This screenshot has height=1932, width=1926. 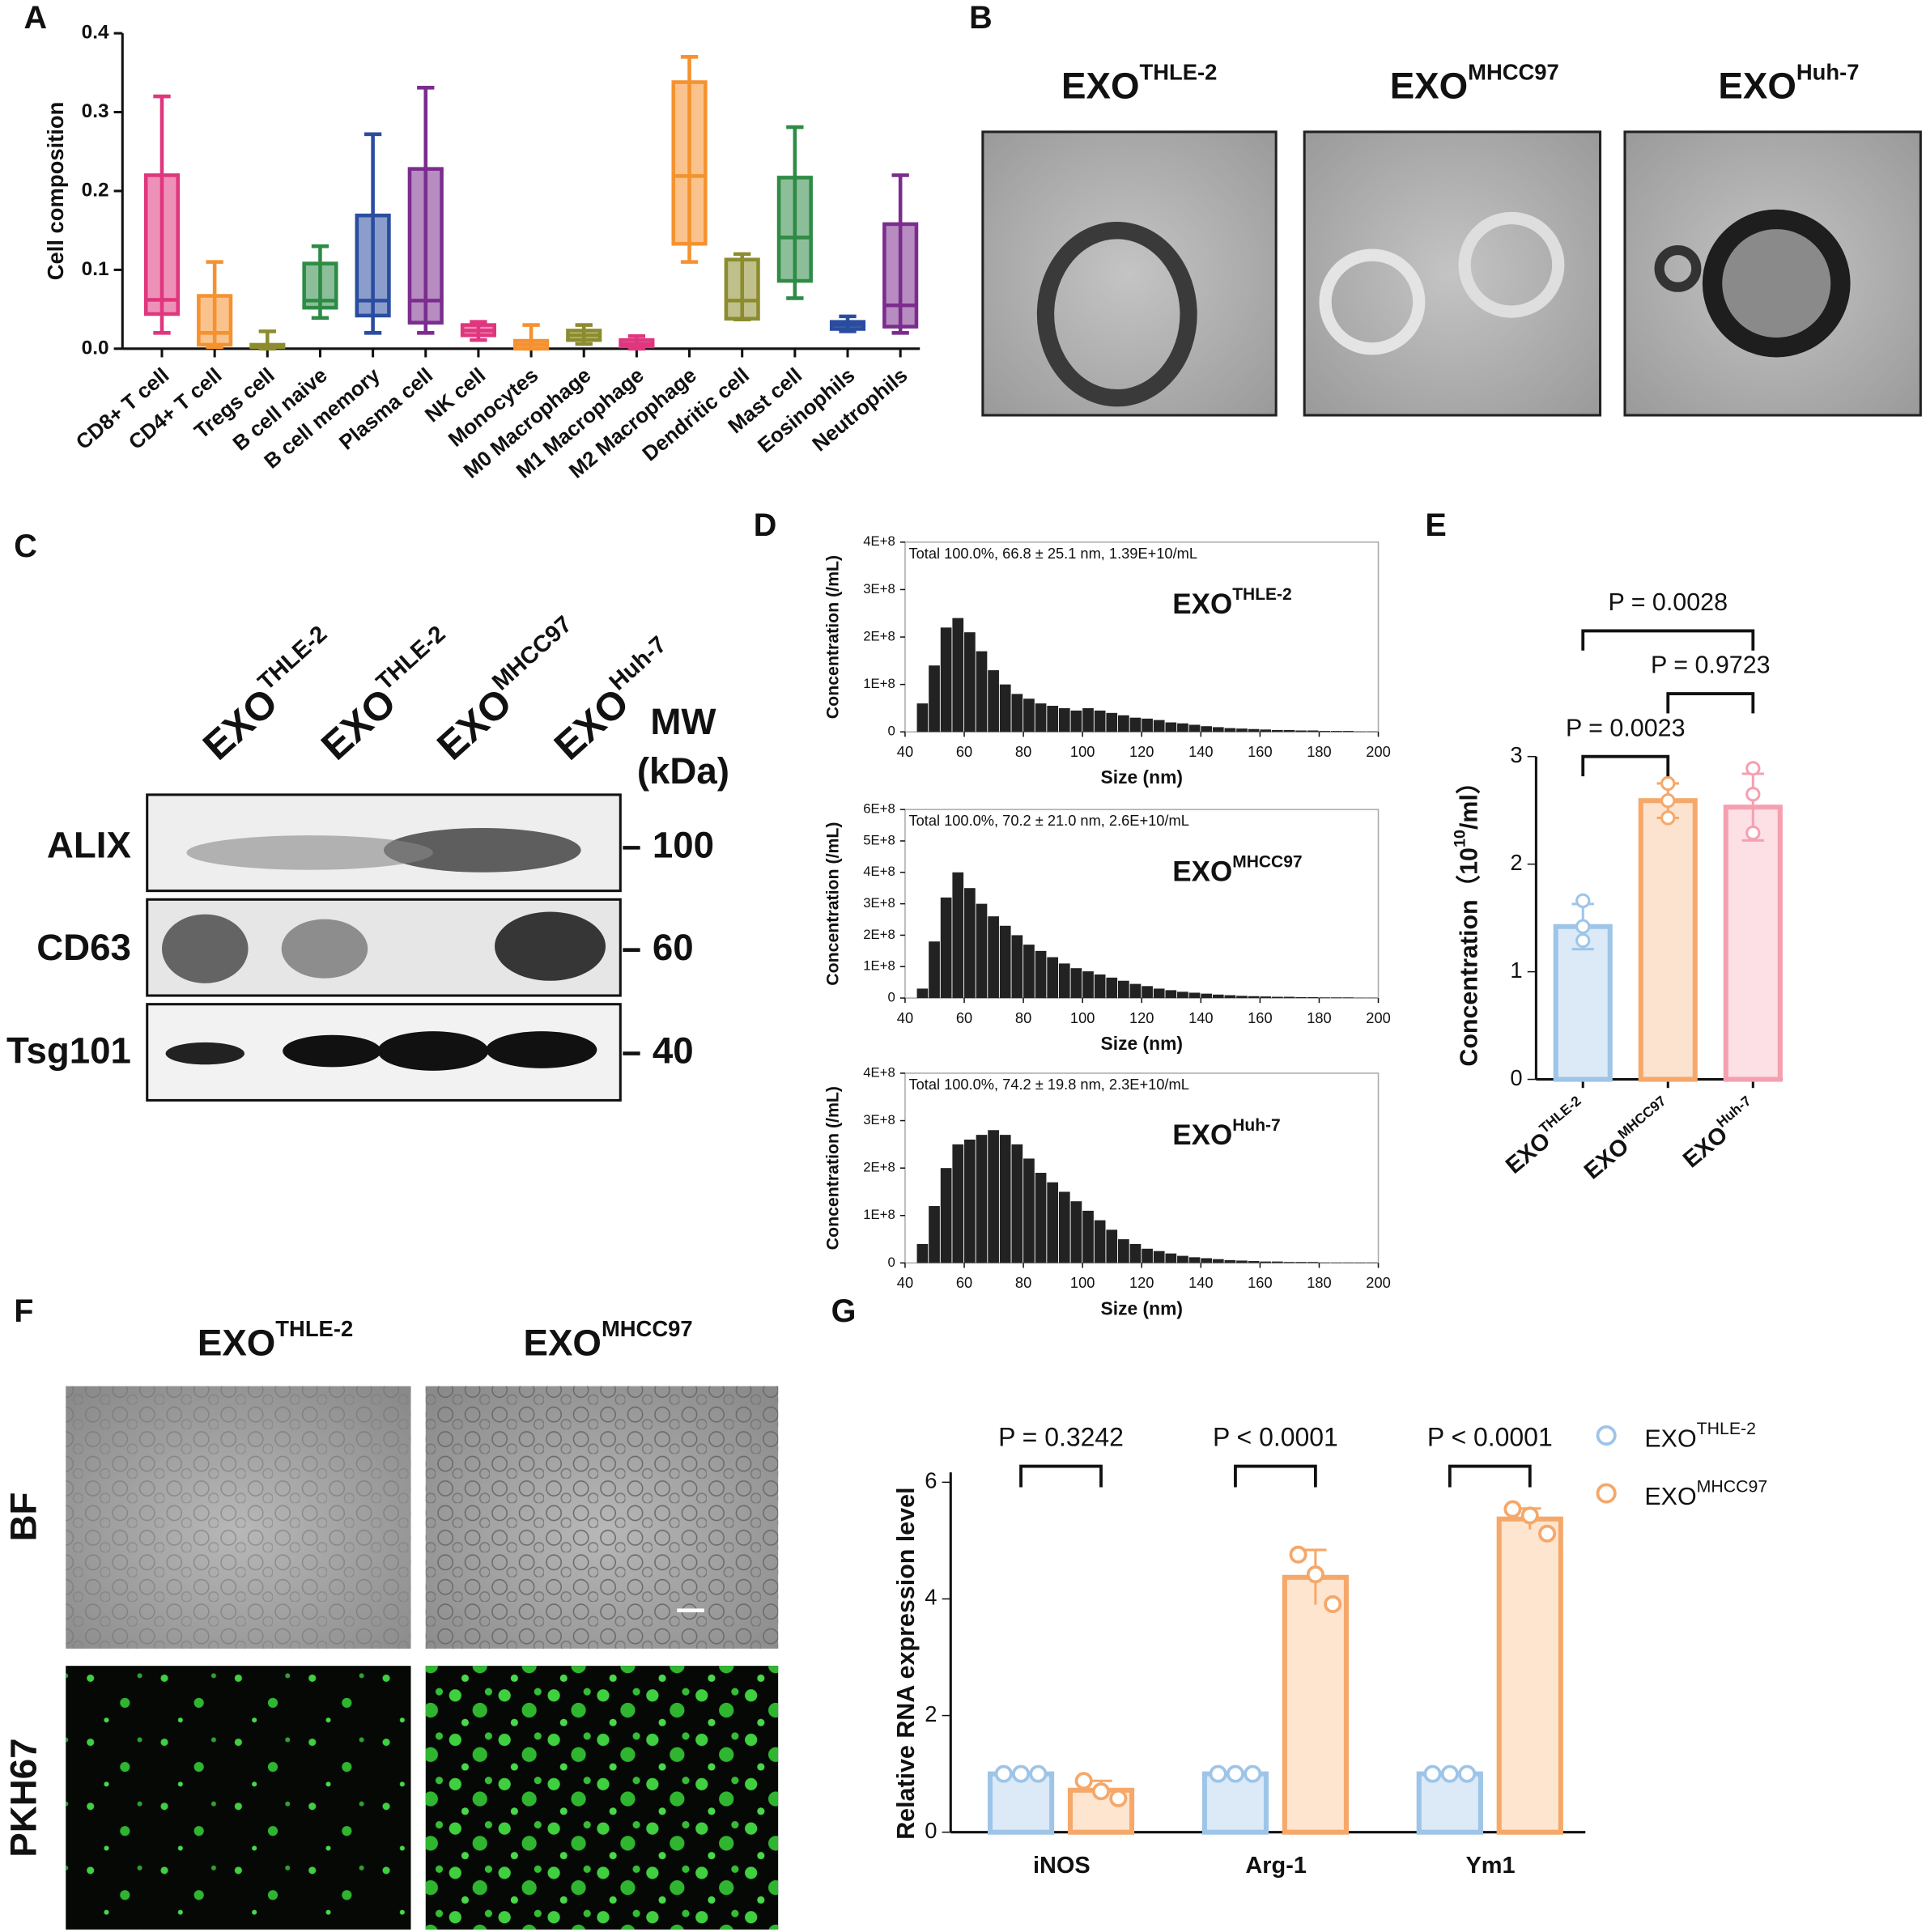 I want to click on fluorescence-signal, so click(x=238, y=1798).